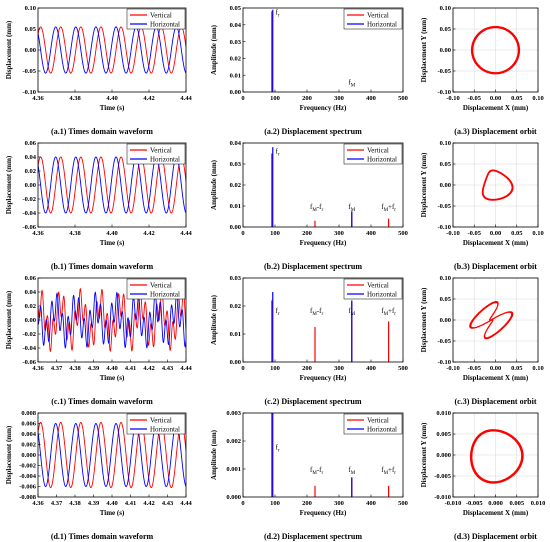 The width and height of the screenshot is (550, 542). Describe the element at coordinates (28, 434) in the screenshot. I see `y-tick-label: 0.004` at that location.